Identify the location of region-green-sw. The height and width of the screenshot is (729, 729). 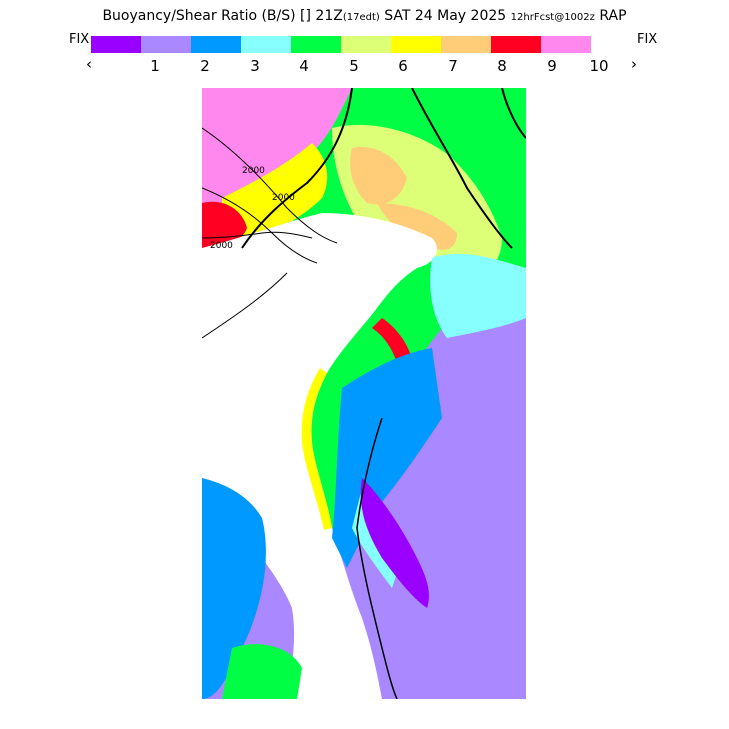
(262, 671).